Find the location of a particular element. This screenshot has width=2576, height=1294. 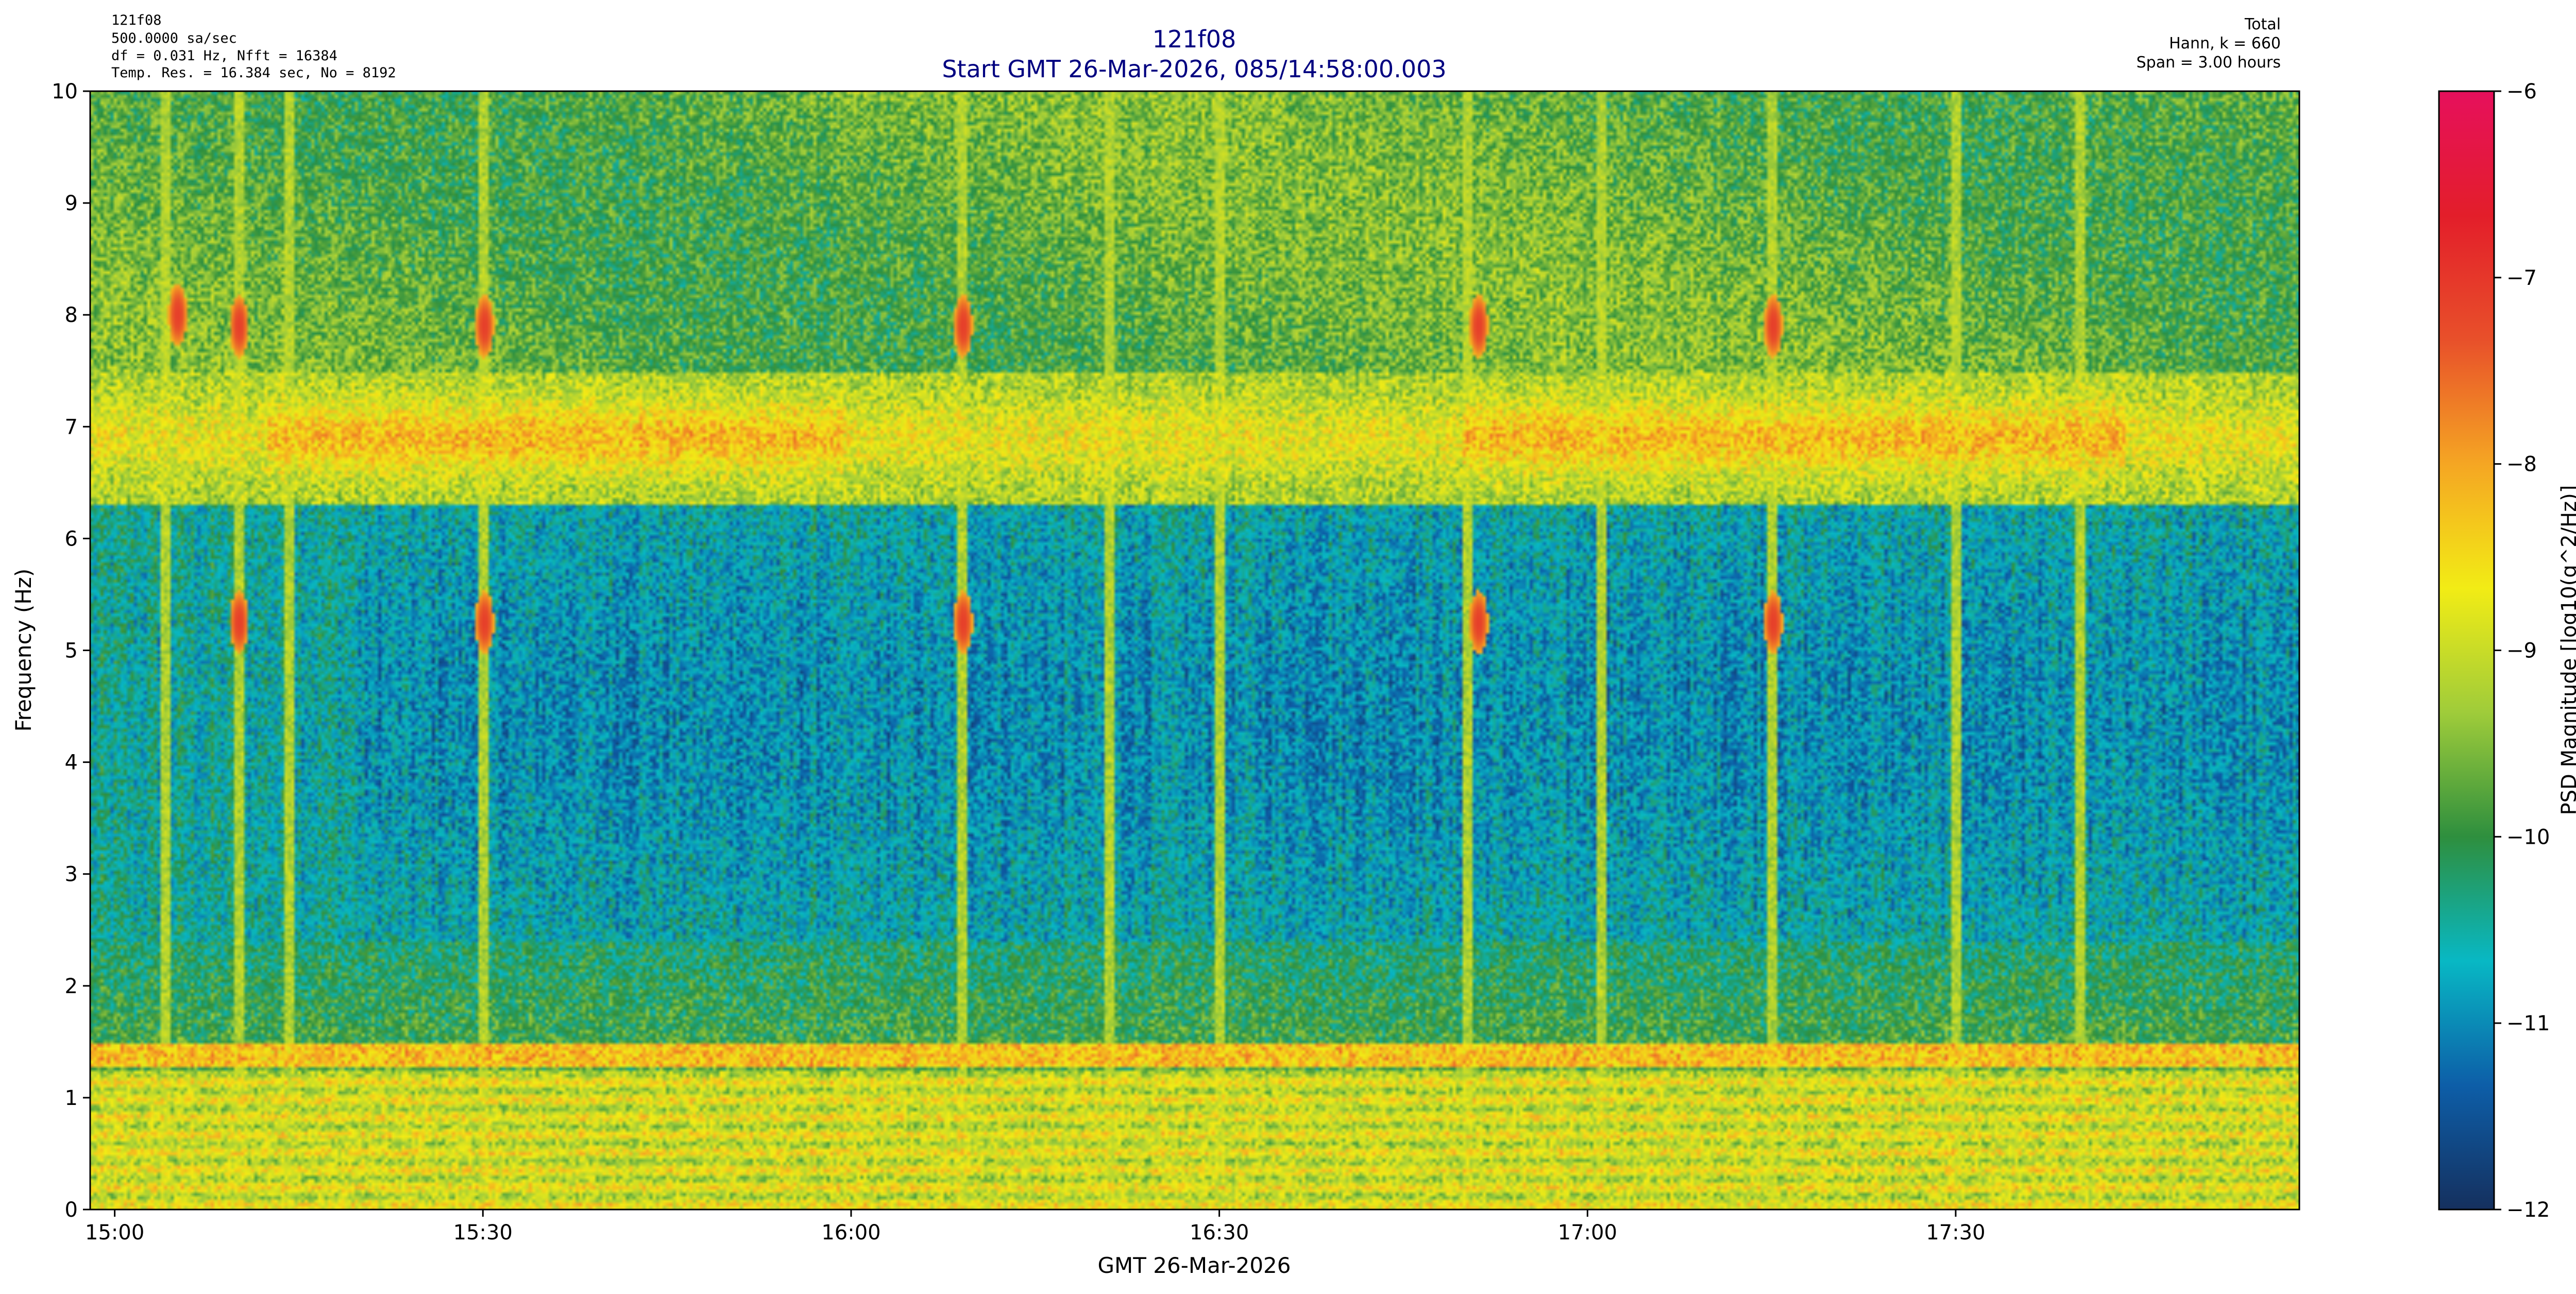

x-tick-label: 15:00 is located at coordinates (114, 1233).